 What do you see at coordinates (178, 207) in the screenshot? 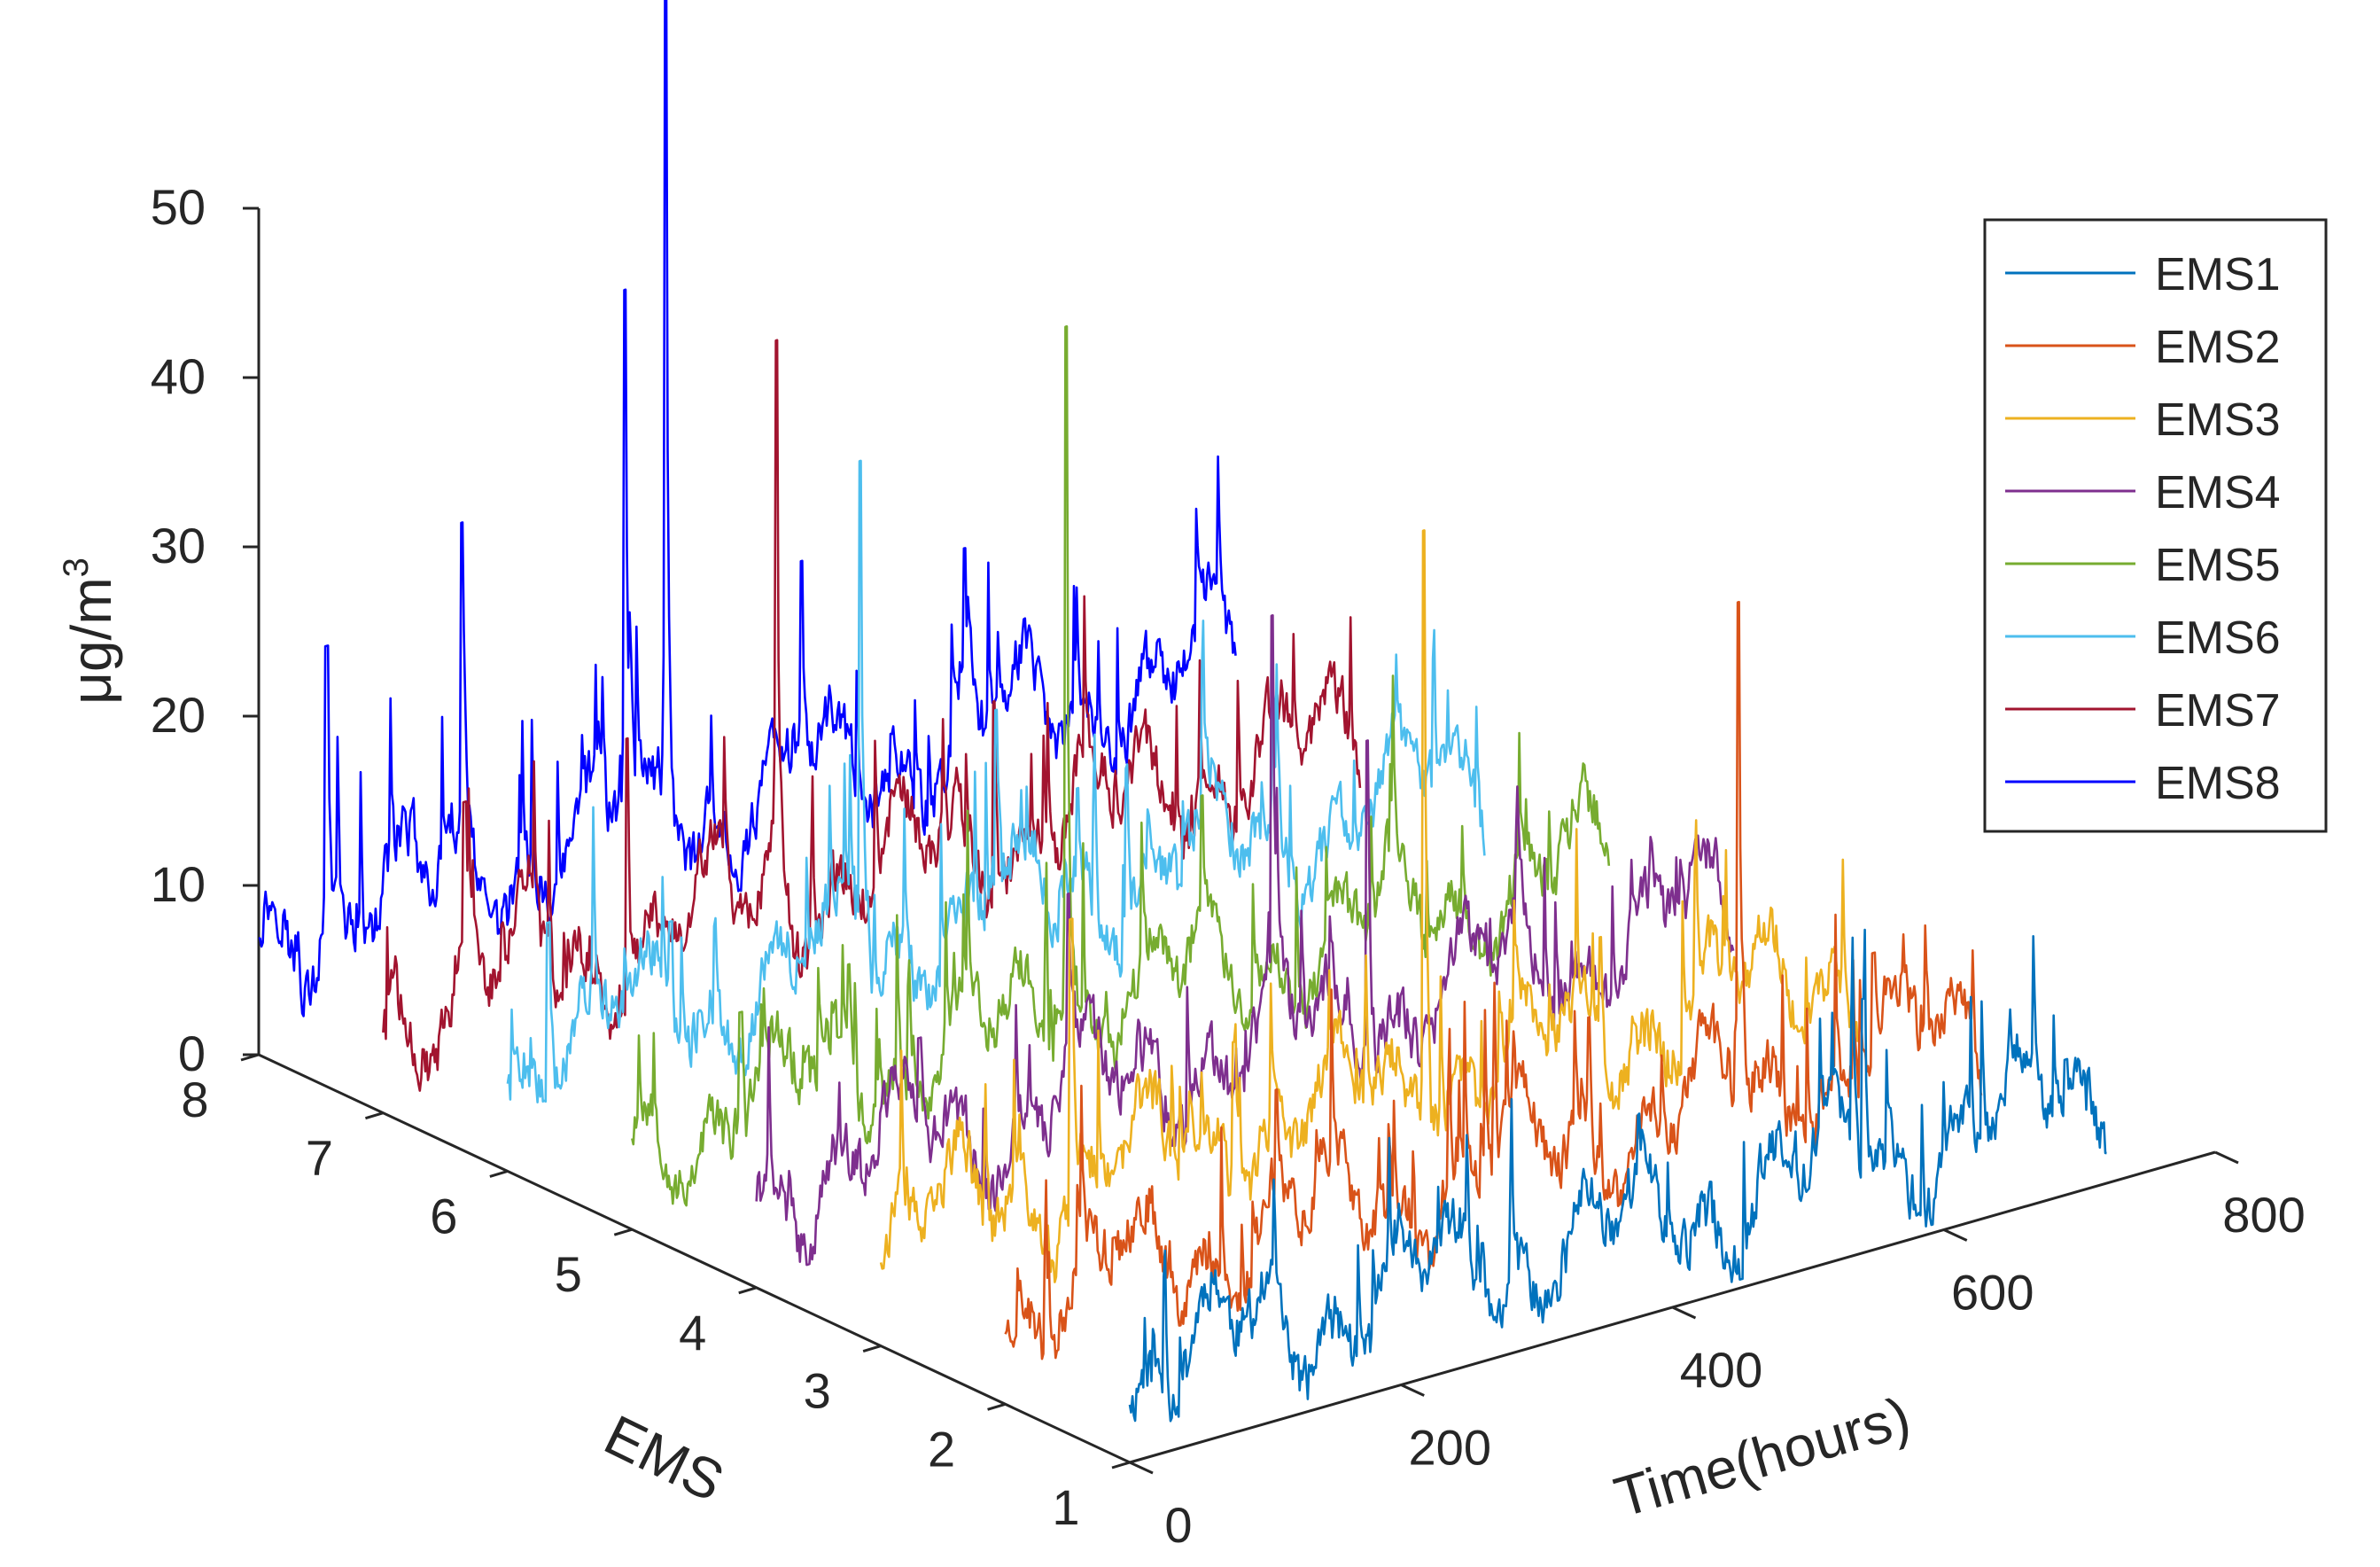
I see `z-tick-label: 50` at bounding box center [178, 207].